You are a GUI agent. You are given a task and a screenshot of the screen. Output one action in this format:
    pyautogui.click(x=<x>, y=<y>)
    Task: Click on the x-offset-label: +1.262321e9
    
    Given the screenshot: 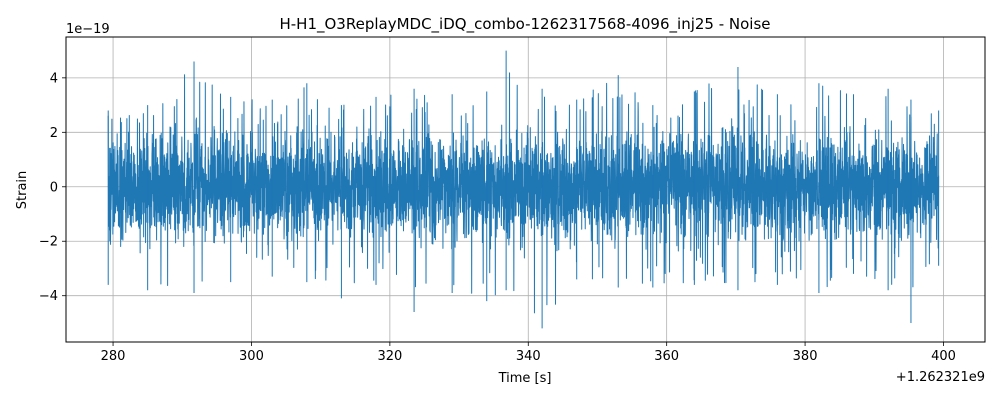 What is the action you would take?
    pyautogui.click(x=940, y=377)
    